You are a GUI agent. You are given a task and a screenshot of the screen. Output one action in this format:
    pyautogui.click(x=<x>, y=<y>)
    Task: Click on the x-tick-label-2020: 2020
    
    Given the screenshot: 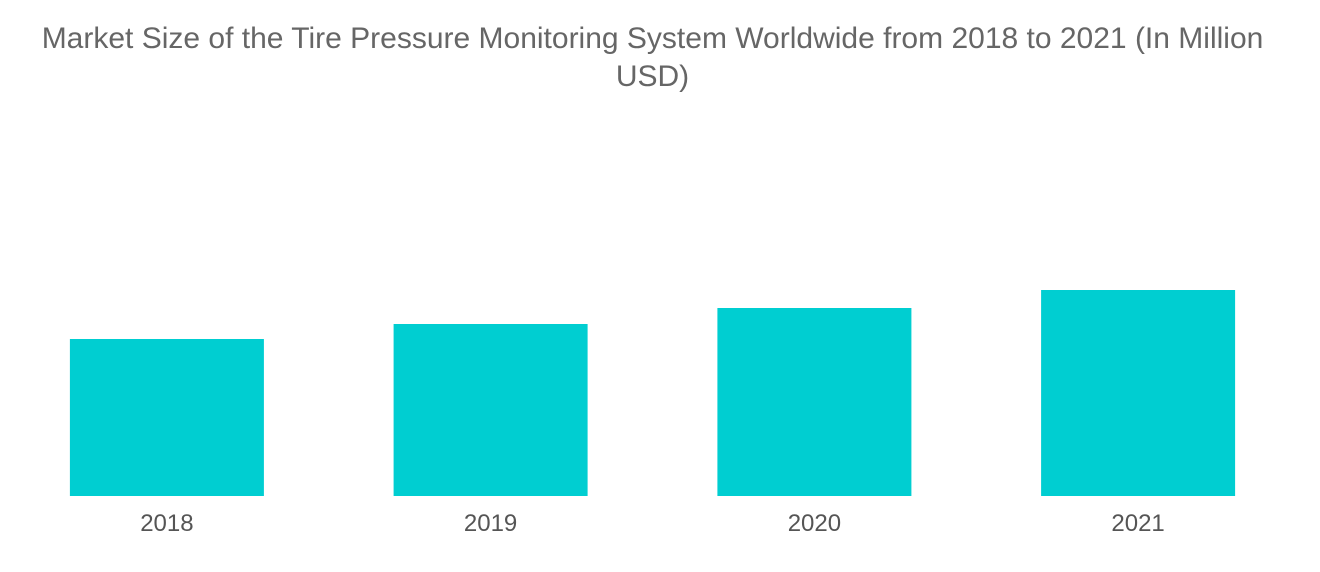 What is the action you would take?
    pyautogui.click(x=814, y=523)
    